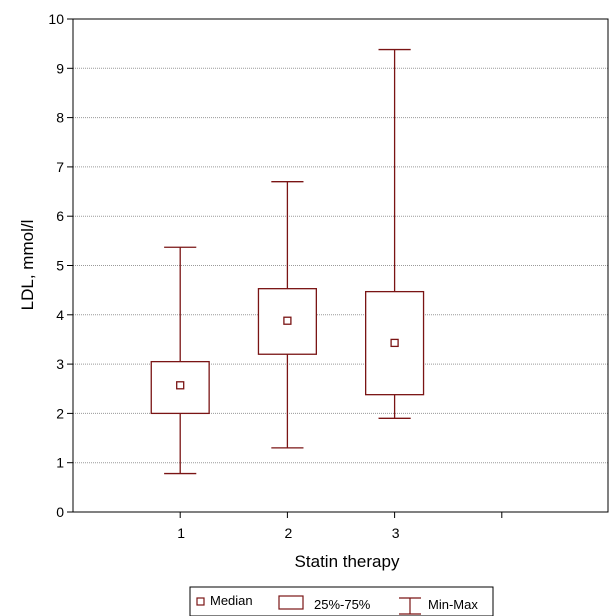 Image resolution: width=609 pixels, height=616 pixels. Describe the element at coordinates (60, 463) in the screenshot. I see `y-tick-label: 1` at that location.